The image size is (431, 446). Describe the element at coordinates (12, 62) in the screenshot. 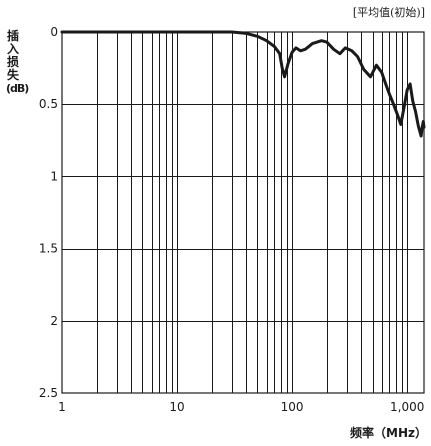

I see `y-axis-label-char: 损` at that location.